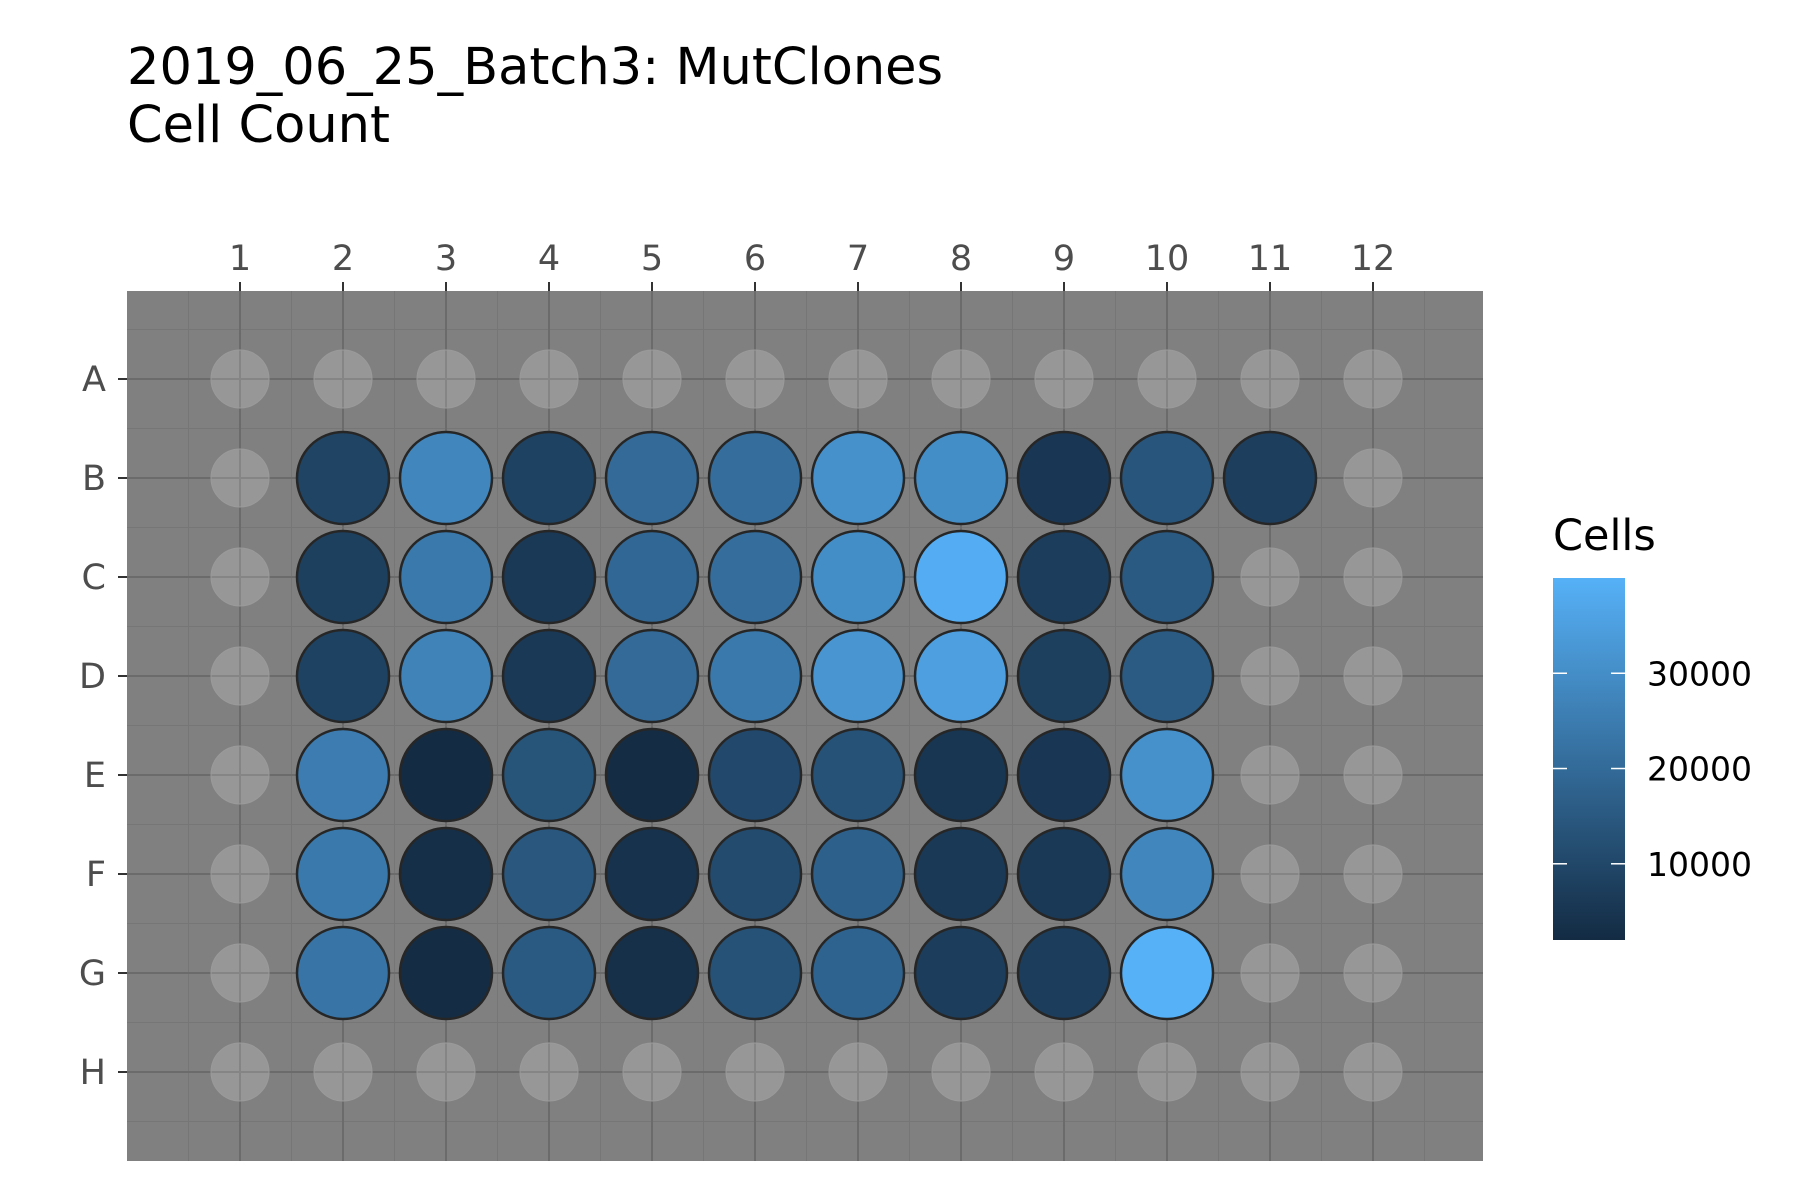  Describe the element at coordinates (240, 259) in the screenshot. I see `x-tick-label: 1` at that location.